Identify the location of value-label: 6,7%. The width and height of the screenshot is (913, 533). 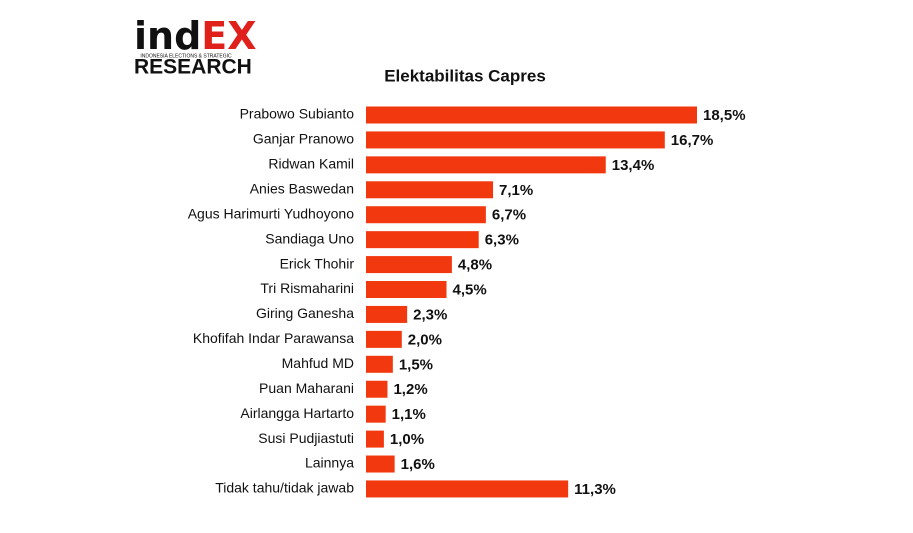
(509, 215).